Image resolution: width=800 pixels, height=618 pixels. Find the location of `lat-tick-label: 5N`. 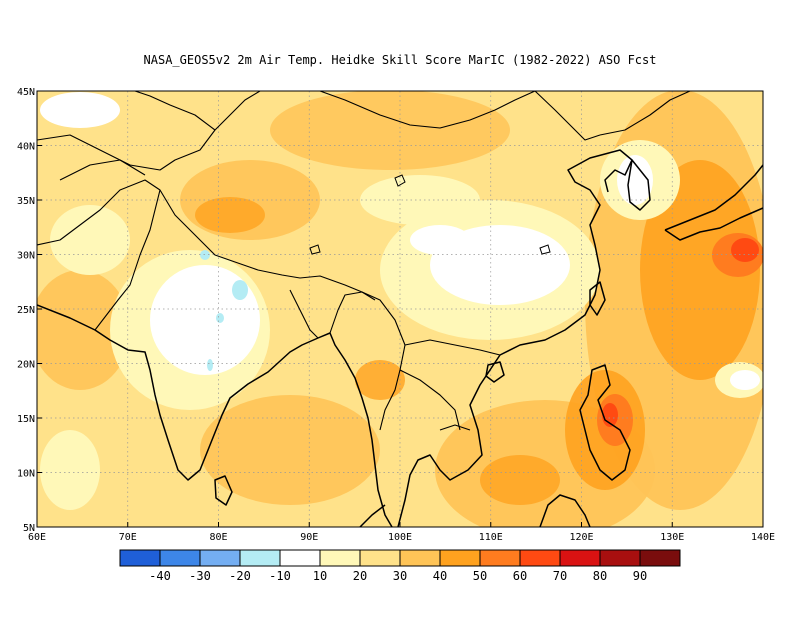

lat-tick-label: 5N is located at coordinates (29, 528).